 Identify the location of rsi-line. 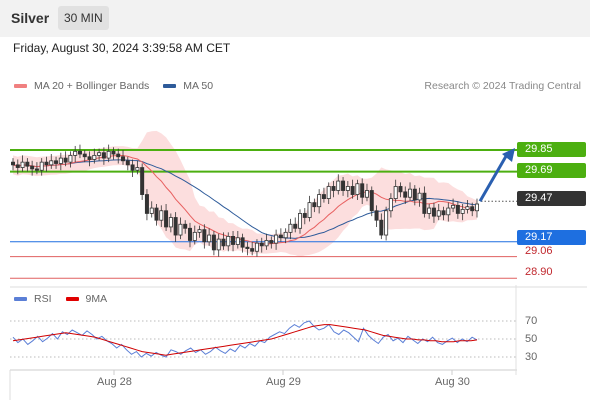
(245, 339).